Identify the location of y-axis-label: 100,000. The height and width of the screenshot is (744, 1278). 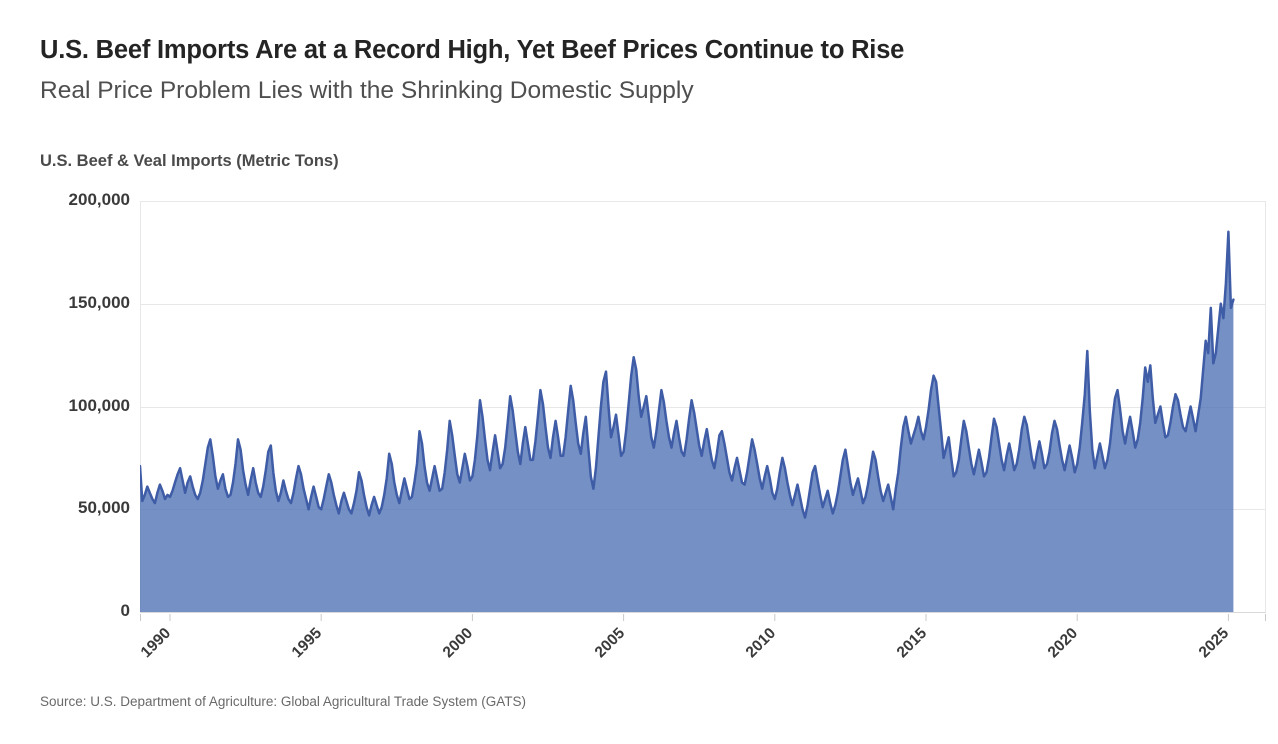
(99, 405).